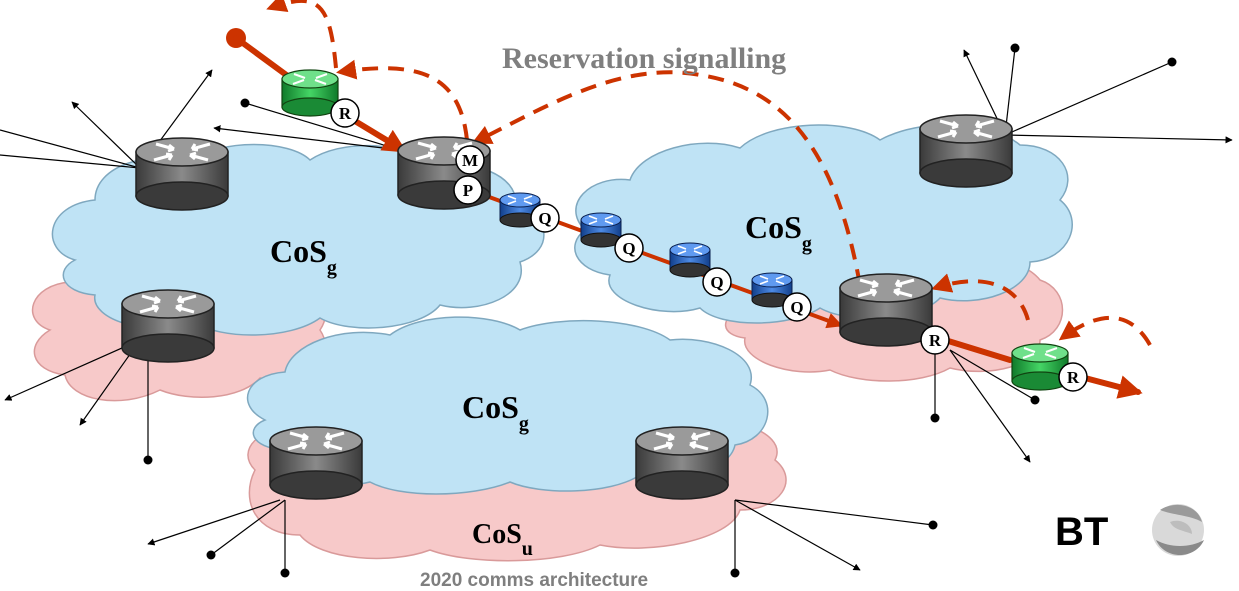  What do you see at coordinates (966, 151) in the screenshot?
I see `router-core-top-right` at bounding box center [966, 151].